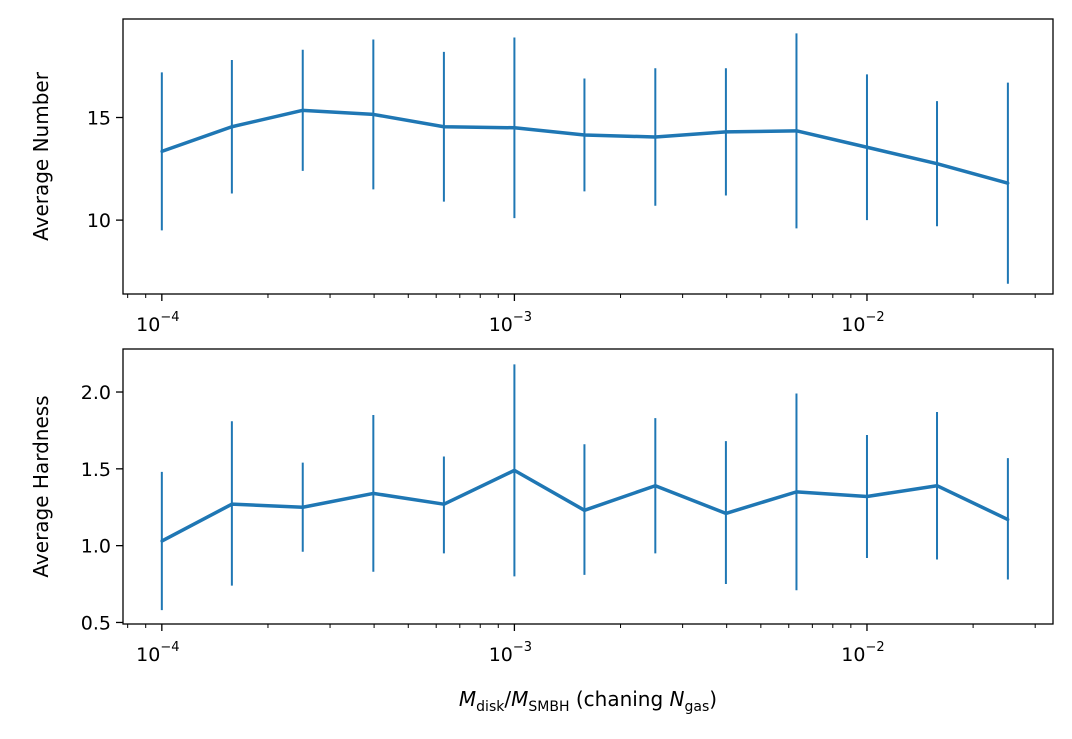  What do you see at coordinates (96, 623) in the screenshot?
I see `y-tick-label: 0.5` at bounding box center [96, 623].